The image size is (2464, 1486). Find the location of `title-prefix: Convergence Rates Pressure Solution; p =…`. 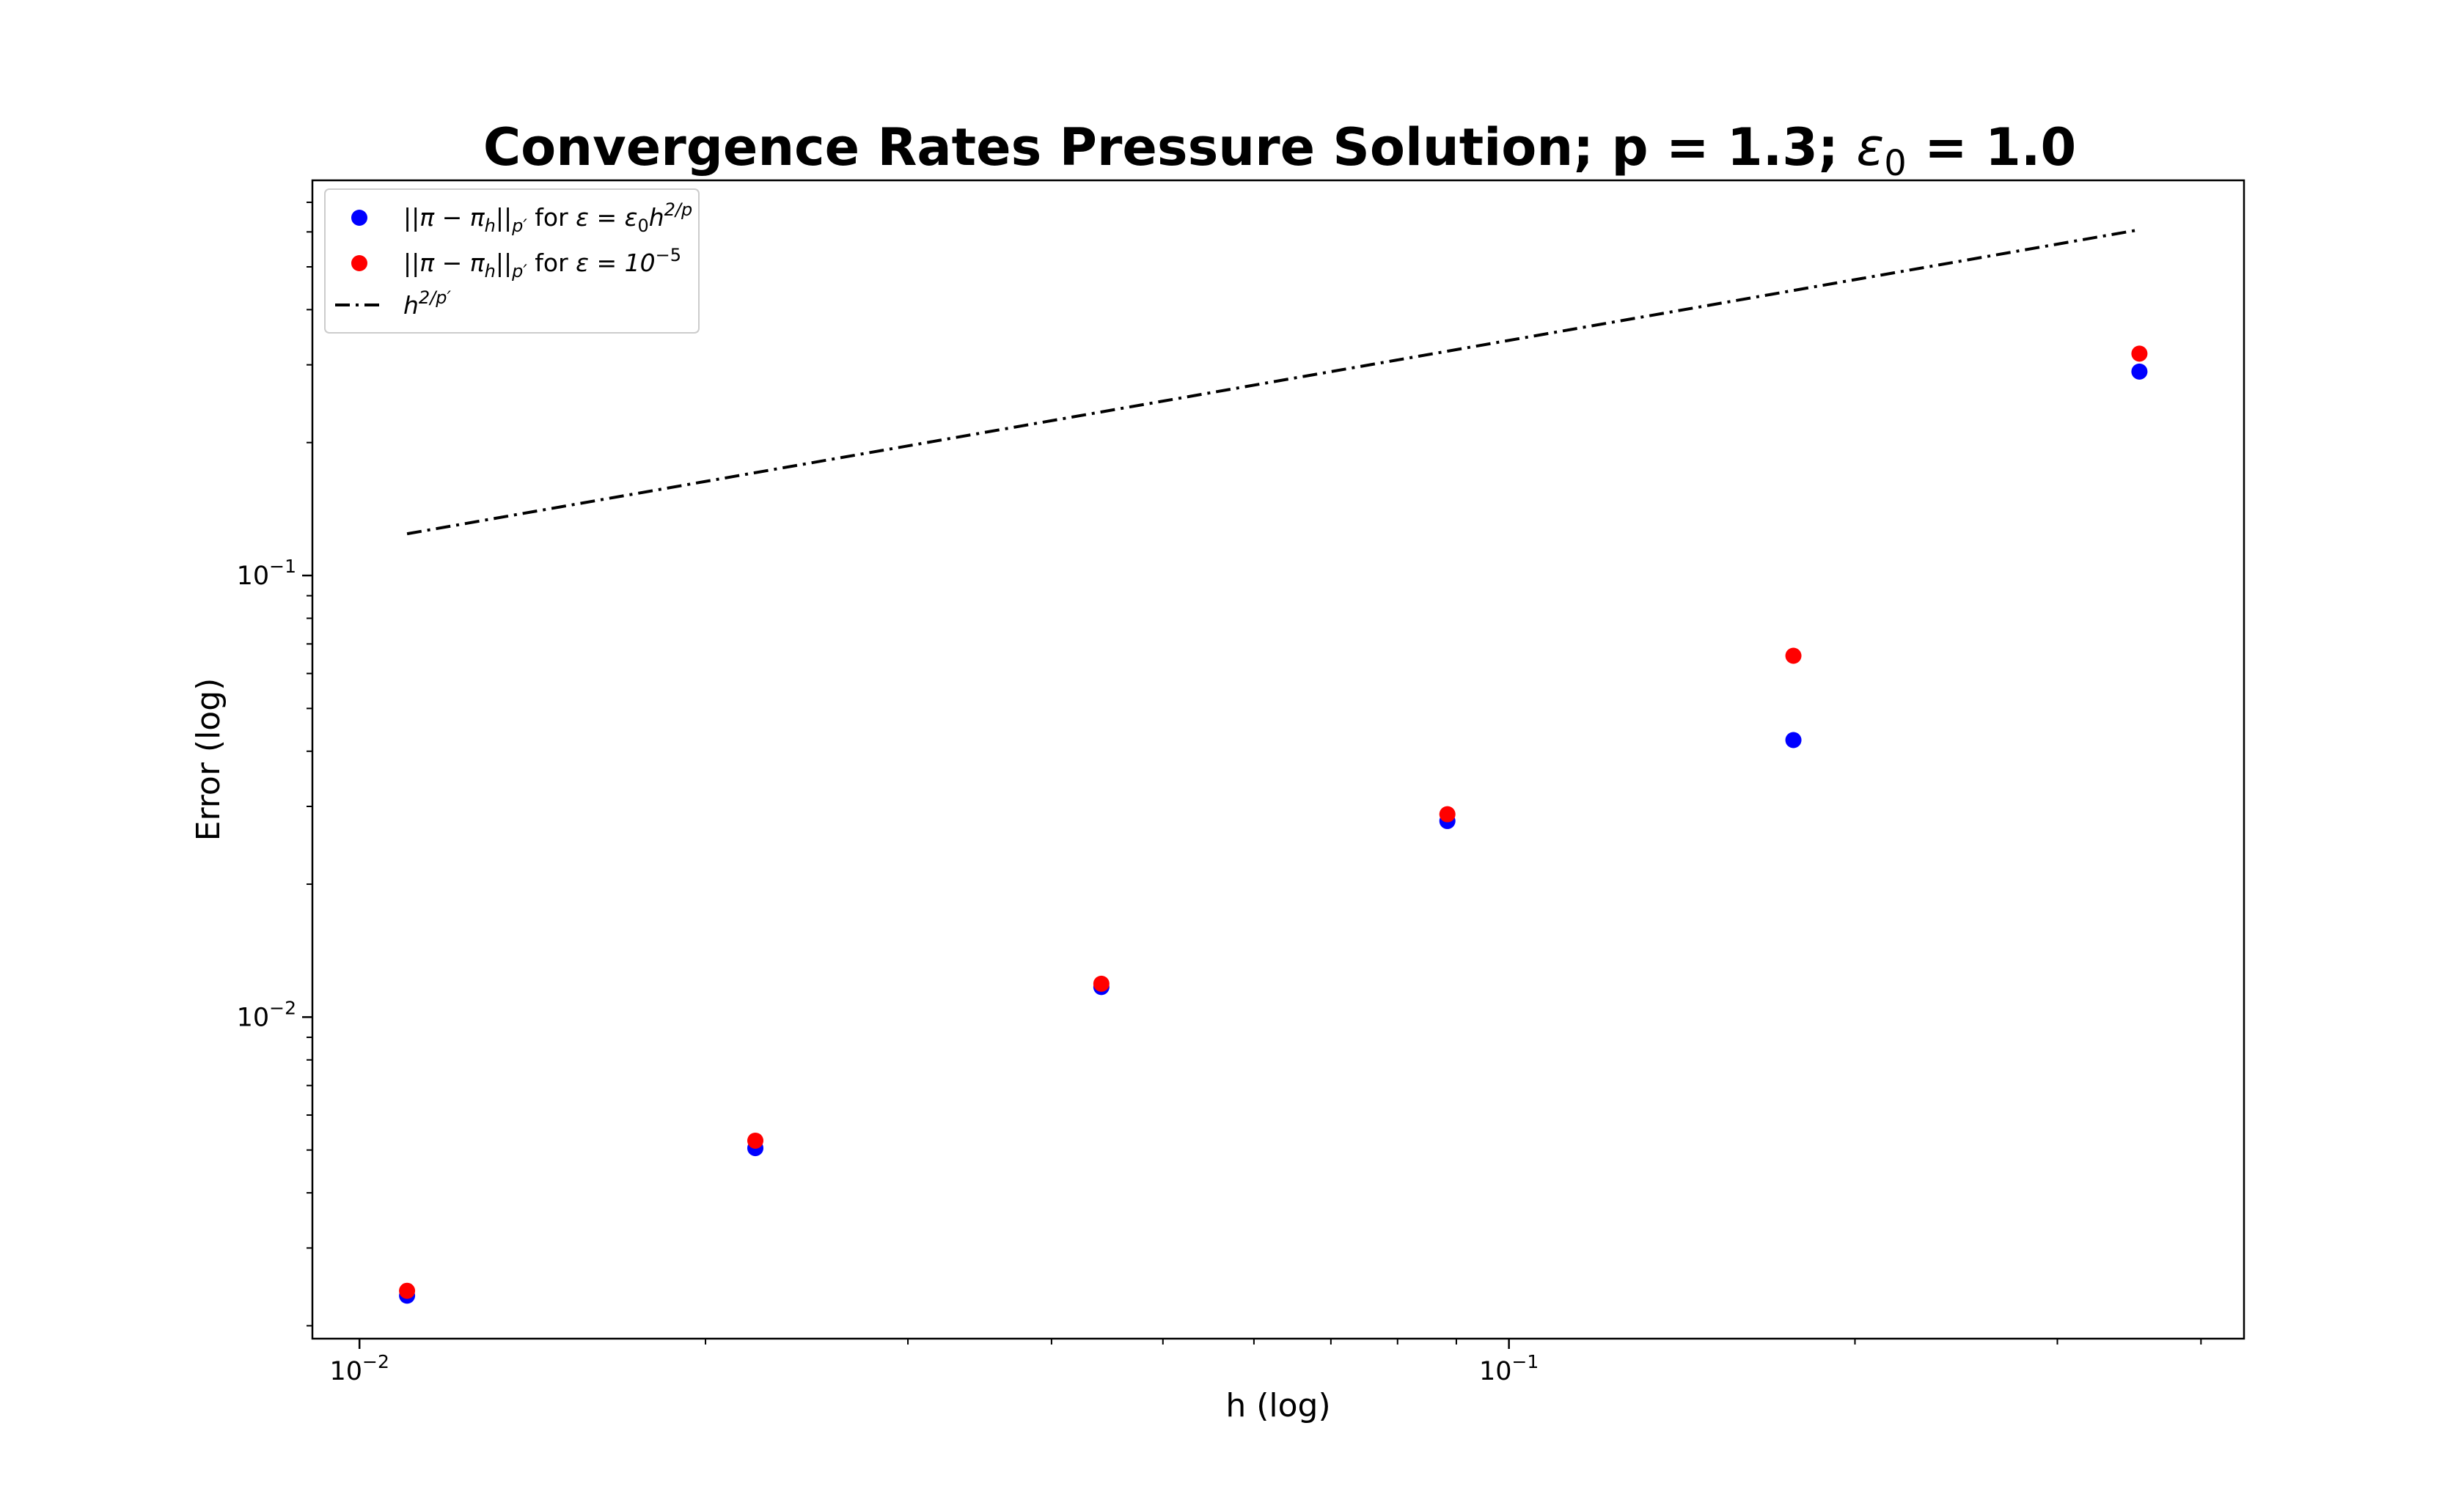

title-prefix: Convergence Rates Pressure Solution; p =… is located at coordinates (1170, 147).